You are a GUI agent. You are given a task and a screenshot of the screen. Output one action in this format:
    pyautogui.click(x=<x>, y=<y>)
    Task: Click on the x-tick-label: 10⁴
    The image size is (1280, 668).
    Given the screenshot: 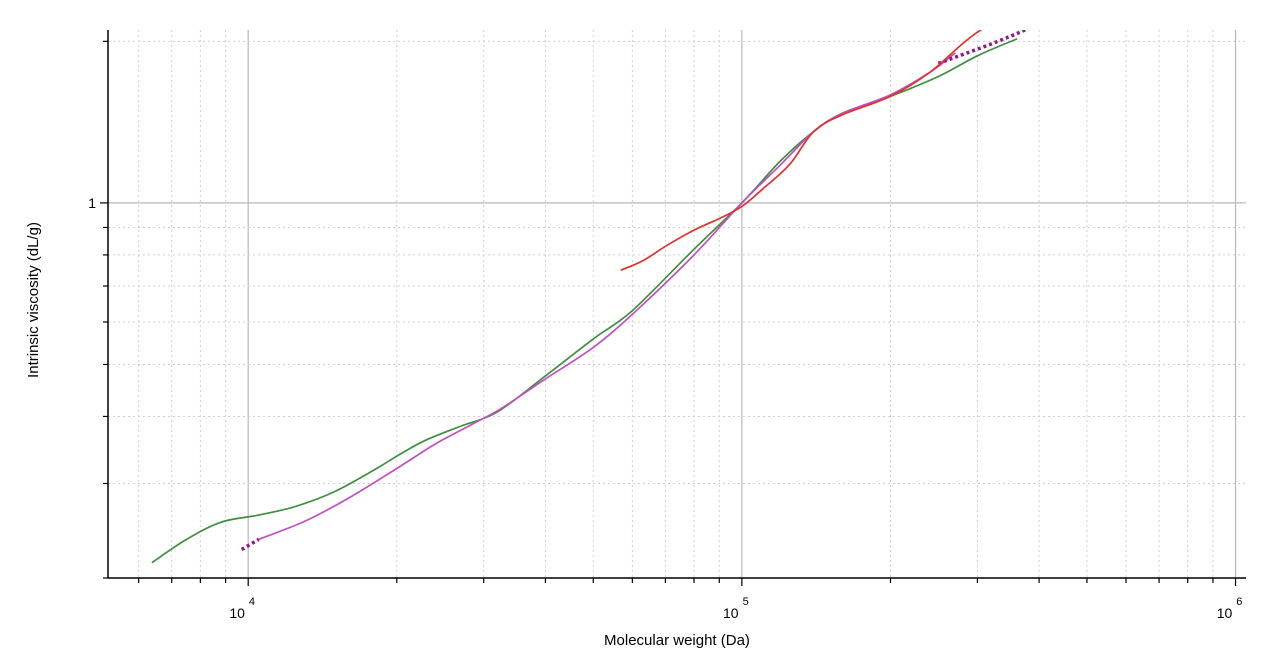 What is the action you would take?
    pyautogui.click(x=242, y=608)
    